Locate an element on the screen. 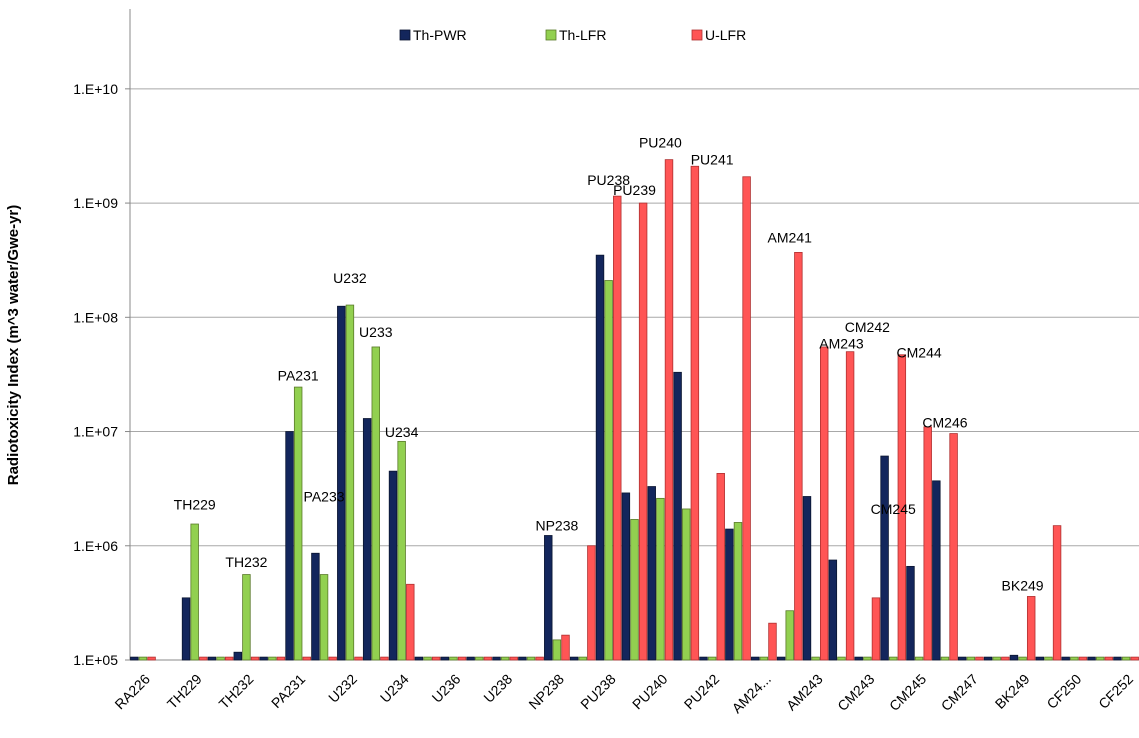  x-tick-label: U236 is located at coordinates (446, 688).